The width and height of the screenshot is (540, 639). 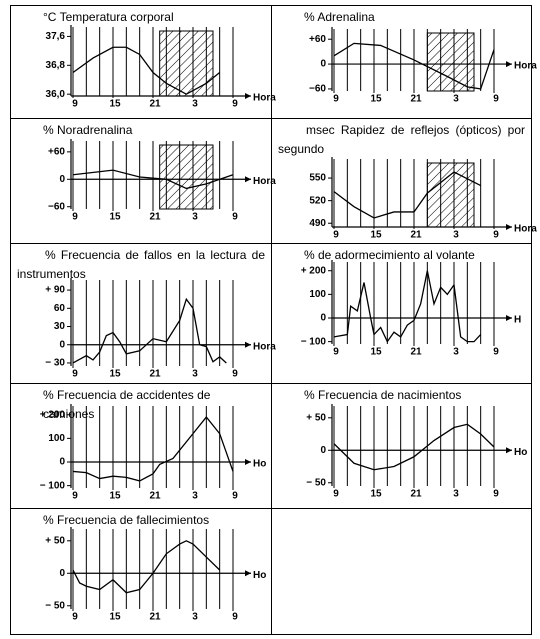 I want to click on table-cell: % Noradrenalina Hora +60 0 −60 9 15 21 3 9, so click(x=143, y=181).